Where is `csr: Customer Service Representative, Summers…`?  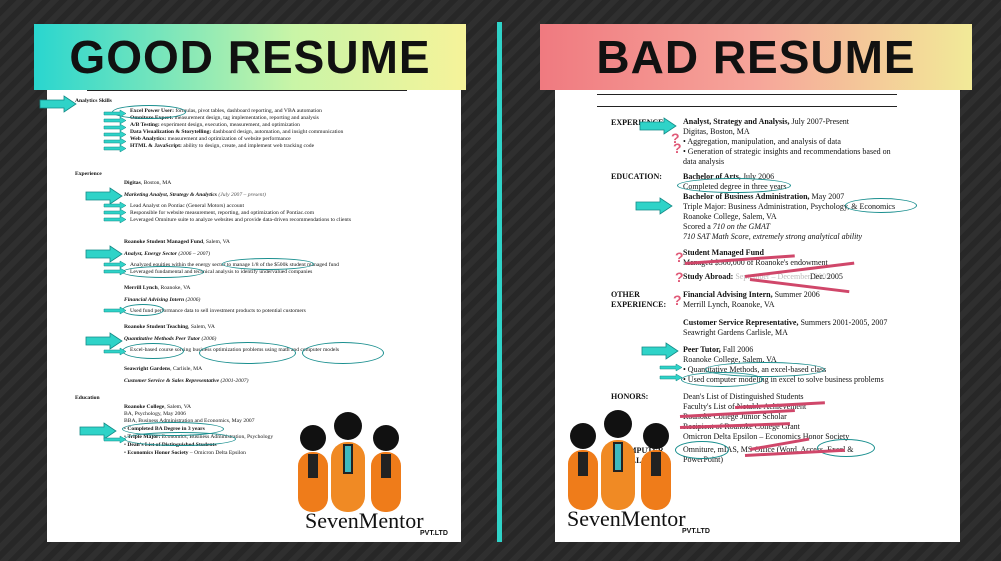
csr: Customer Service Representative, Summers… is located at coordinates (785, 322).